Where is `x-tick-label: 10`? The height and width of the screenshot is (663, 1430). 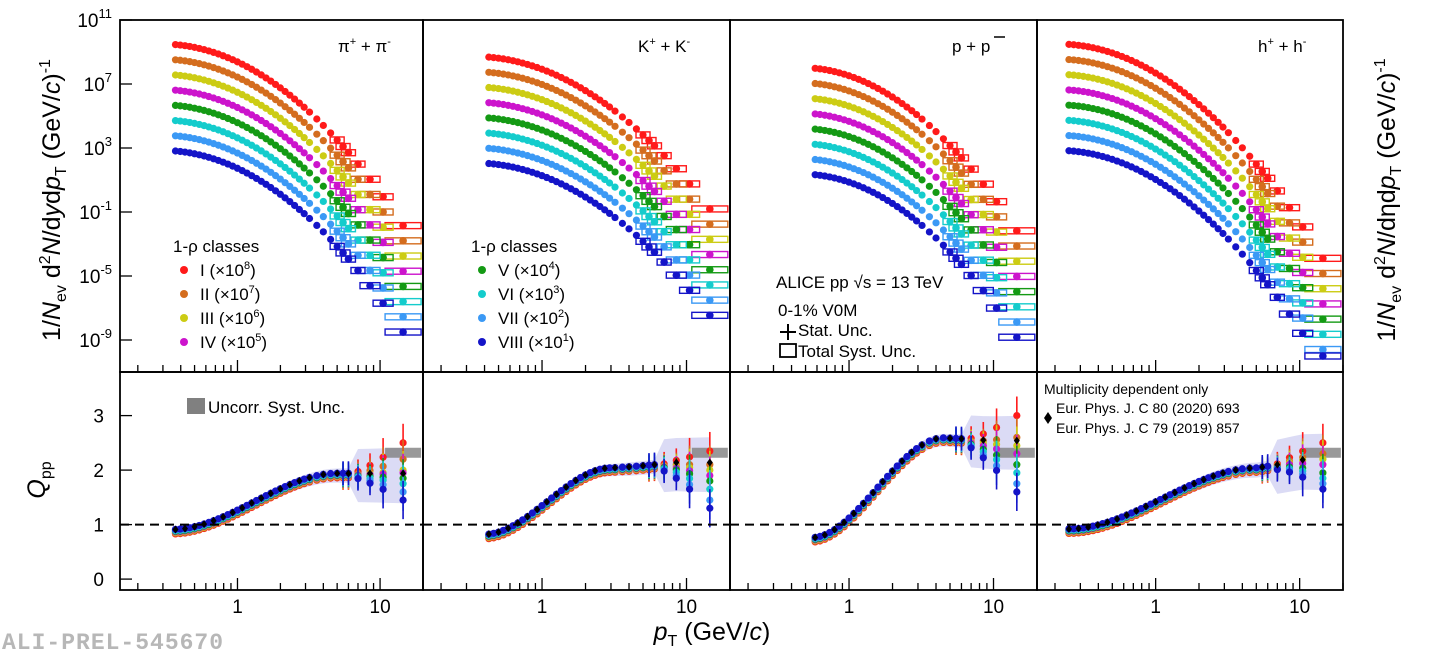
x-tick-label: 10 is located at coordinates (686, 607).